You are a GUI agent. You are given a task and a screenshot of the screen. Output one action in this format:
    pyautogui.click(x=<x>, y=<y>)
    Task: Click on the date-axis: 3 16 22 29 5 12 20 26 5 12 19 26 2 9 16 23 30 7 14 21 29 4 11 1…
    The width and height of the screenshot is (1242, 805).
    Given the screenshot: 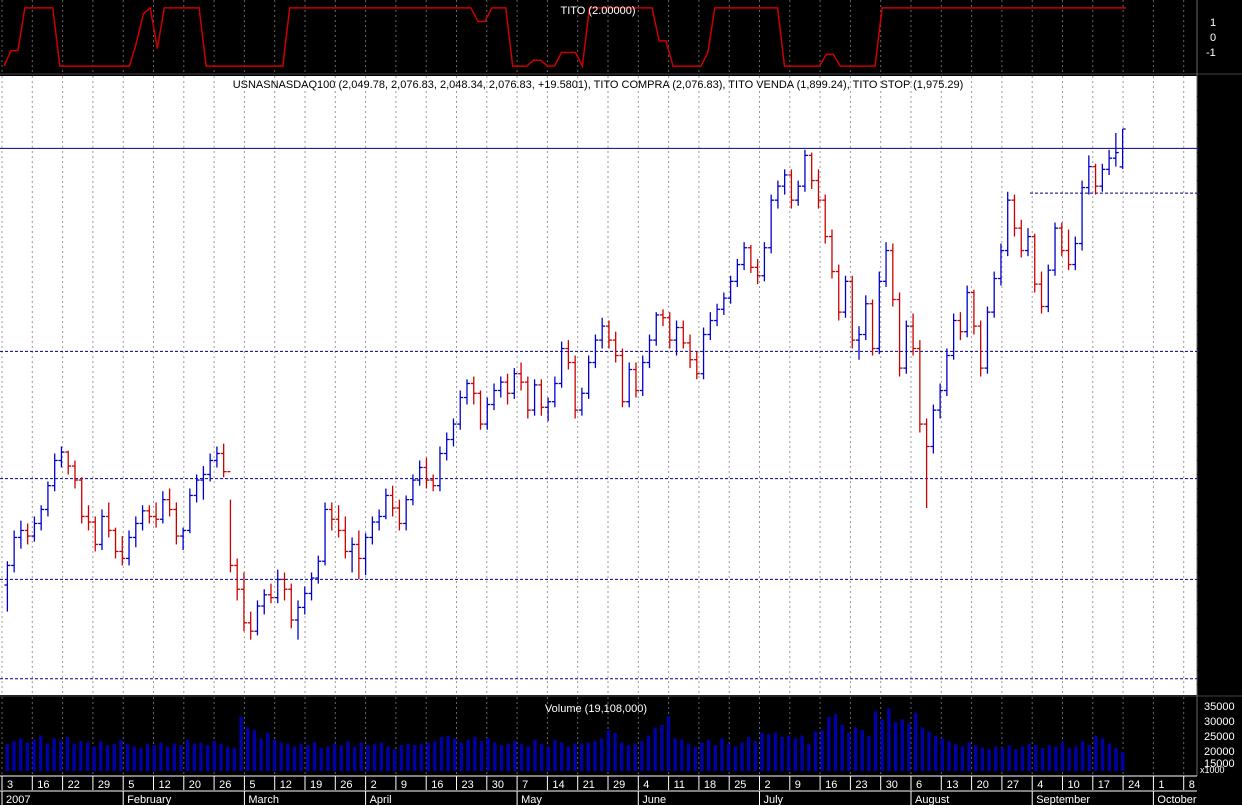 What is the action you would take?
    pyautogui.click(x=598, y=790)
    